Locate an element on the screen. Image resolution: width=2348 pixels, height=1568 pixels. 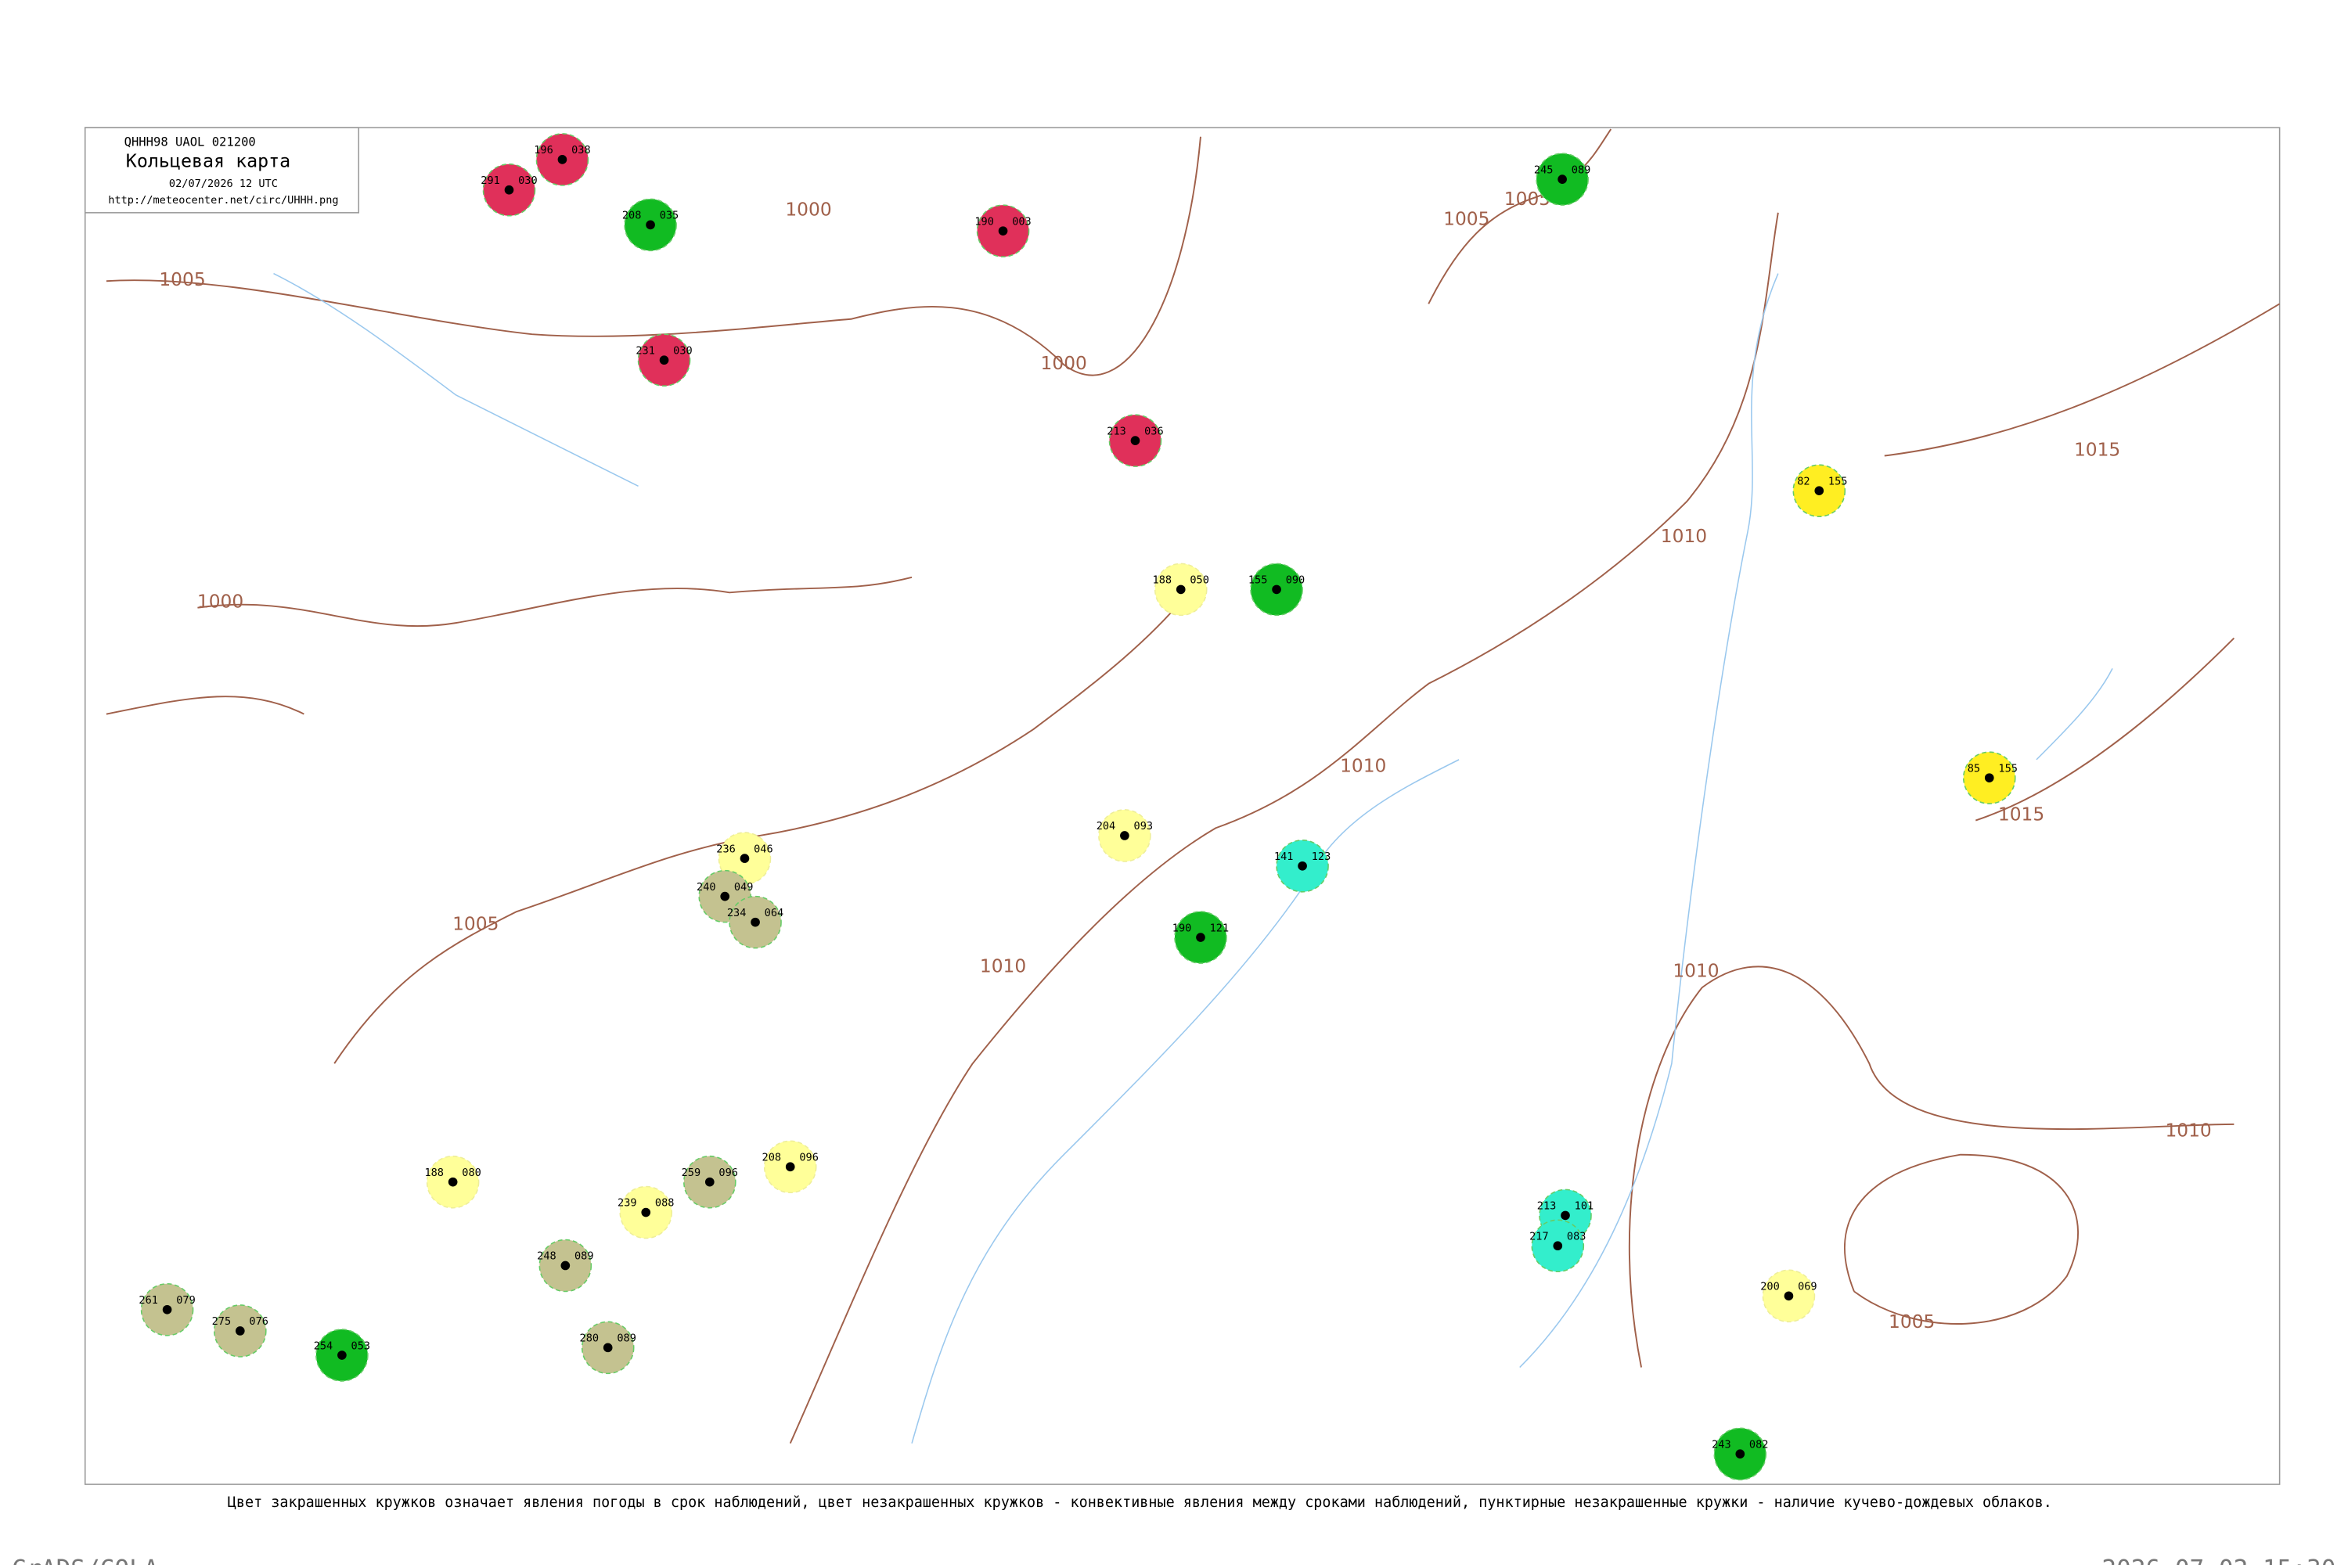
station-temp: 121 is located at coordinates (1220, 928).